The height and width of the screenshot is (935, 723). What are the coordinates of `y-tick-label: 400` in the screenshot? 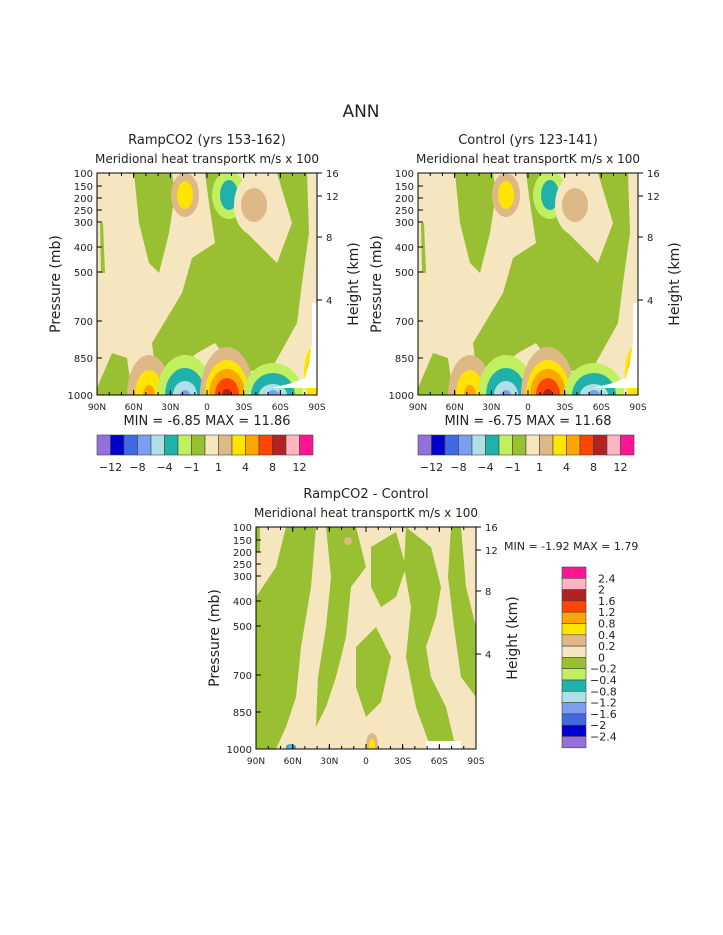 It's located at (242, 602).